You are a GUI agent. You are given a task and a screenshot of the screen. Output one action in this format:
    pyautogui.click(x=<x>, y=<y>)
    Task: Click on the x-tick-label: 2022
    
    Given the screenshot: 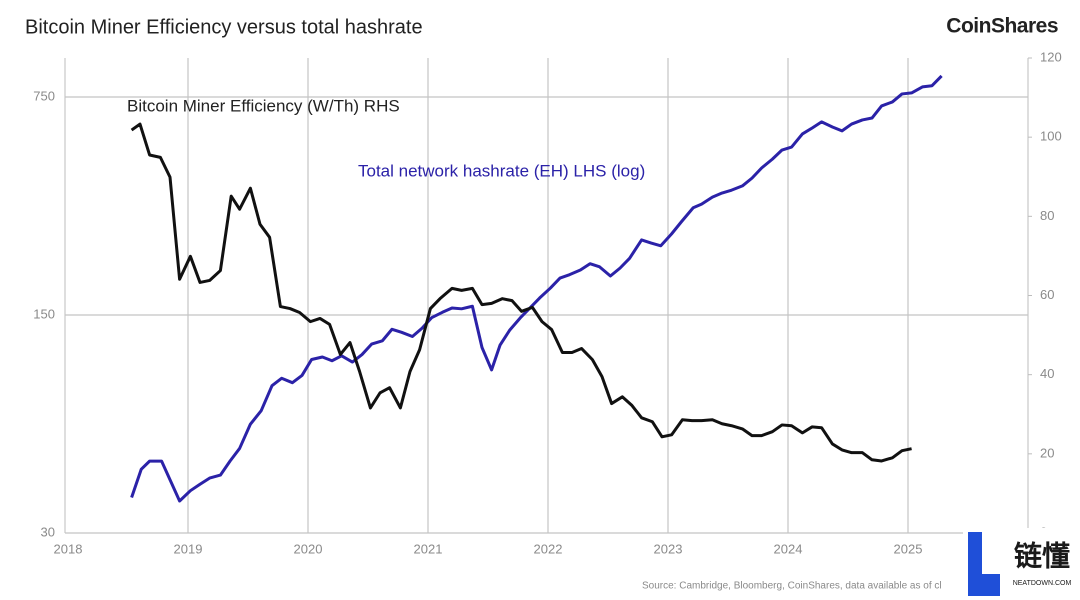 What is the action you would take?
    pyautogui.click(x=548, y=548)
    